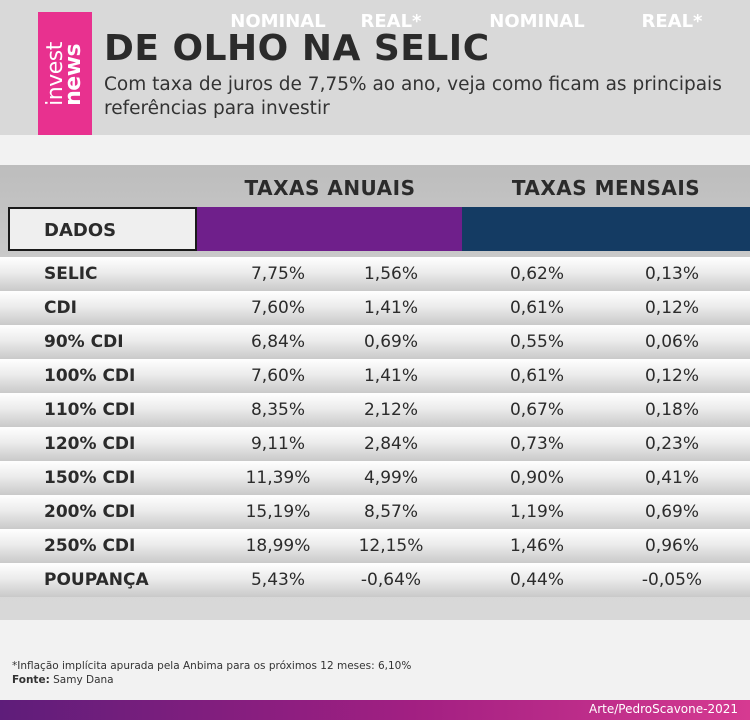  What do you see at coordinates (671, 546) in the screenshot?
I see `monthly-real-value: 0,96%` at bounding box center [671, 546].